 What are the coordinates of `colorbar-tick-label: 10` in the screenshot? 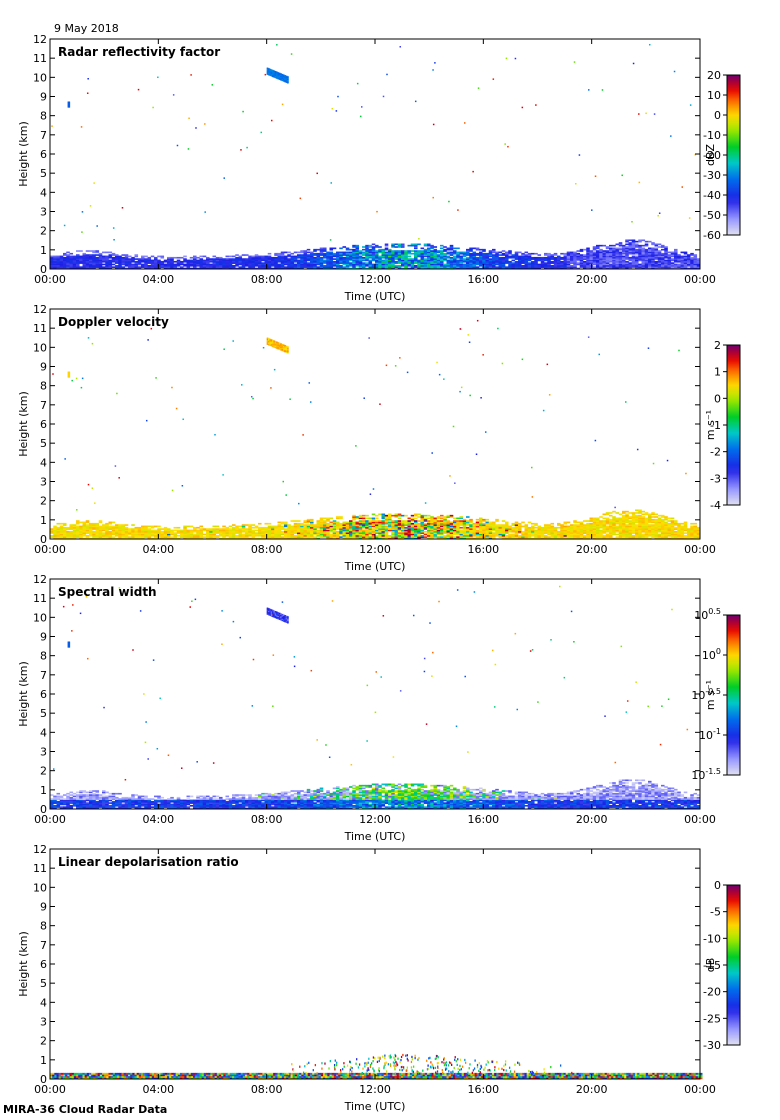 It's located at (714, 95).